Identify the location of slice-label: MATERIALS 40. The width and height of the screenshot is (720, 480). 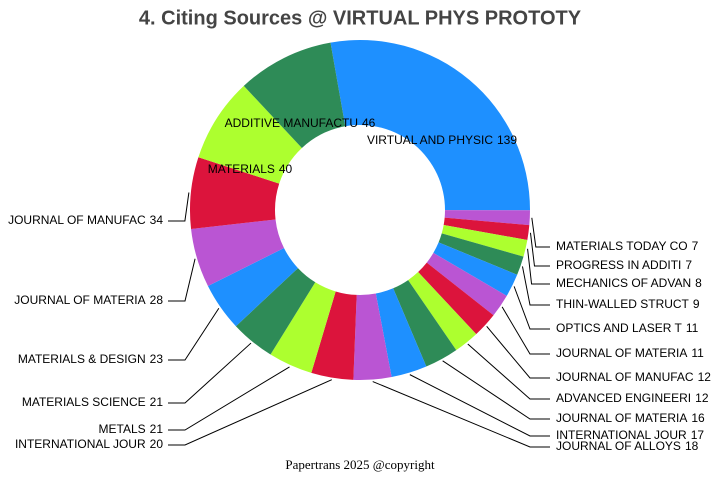
(250, 169).